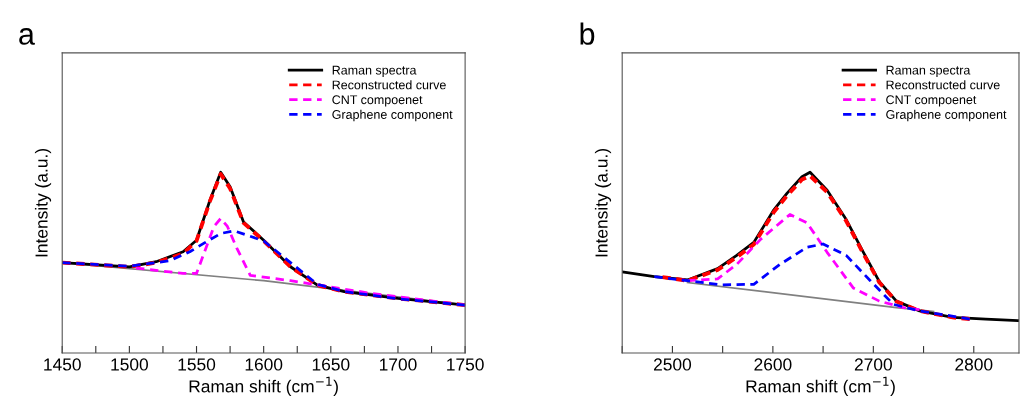  Describe the element at coordinates (465, 364) in the screenshot. I see `x-tick-label: 1750` at that location.